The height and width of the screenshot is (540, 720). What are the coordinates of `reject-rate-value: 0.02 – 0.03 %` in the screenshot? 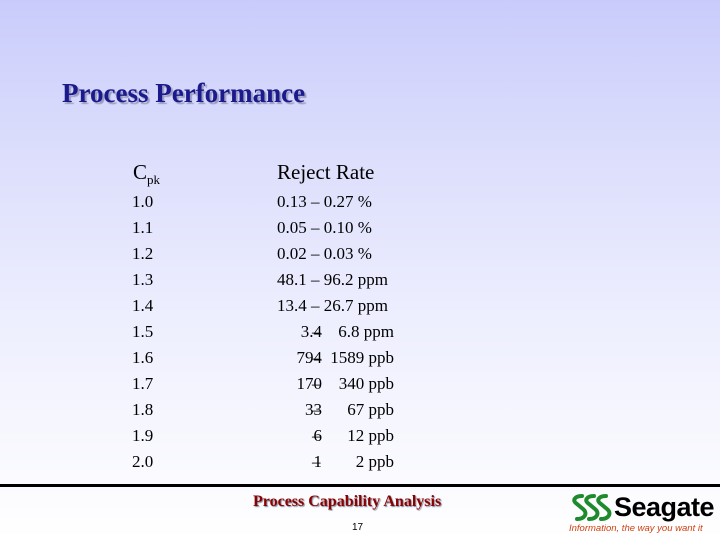 It's located at (324, 253).